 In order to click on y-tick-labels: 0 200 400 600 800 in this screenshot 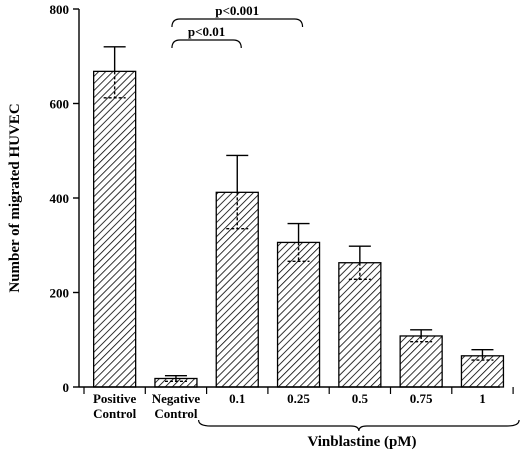, I will do `click(60, 198)`.